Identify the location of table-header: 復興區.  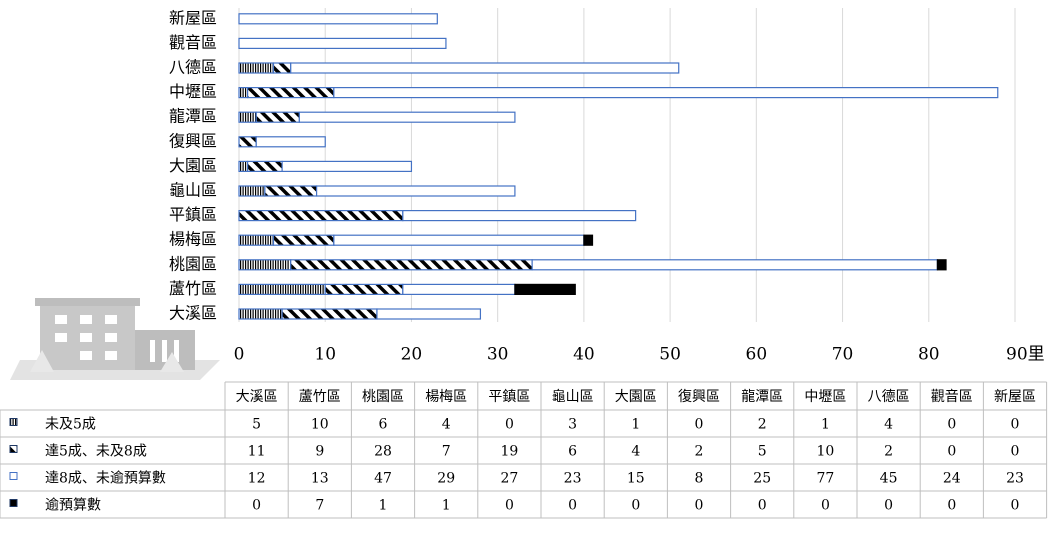
(699, 396).